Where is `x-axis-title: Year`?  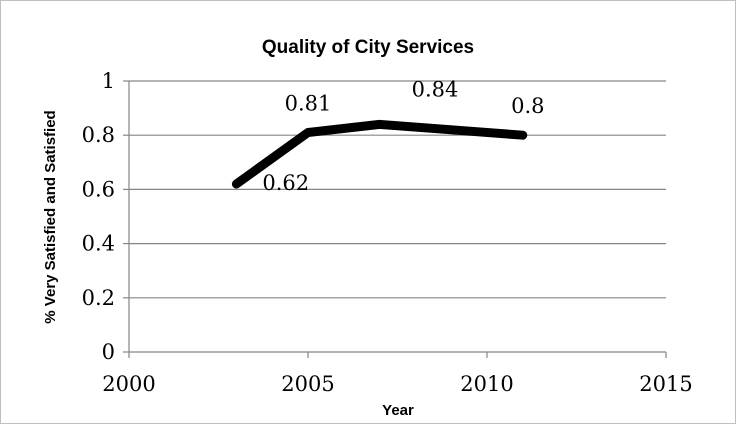
x-axis-title: Year is located at coordinates (398, 410).